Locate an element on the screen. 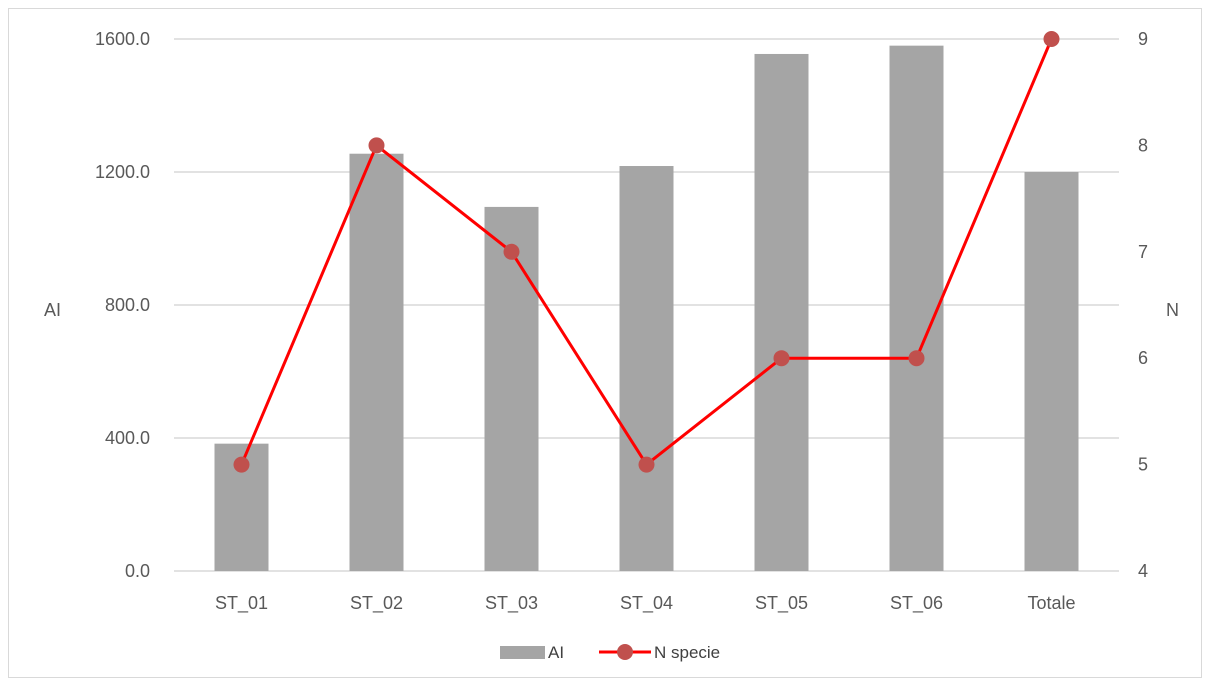  left-axis-ticks: 0.0 400.0 800.0 1200.0 1600.0 is located at coordinates (122, 305).